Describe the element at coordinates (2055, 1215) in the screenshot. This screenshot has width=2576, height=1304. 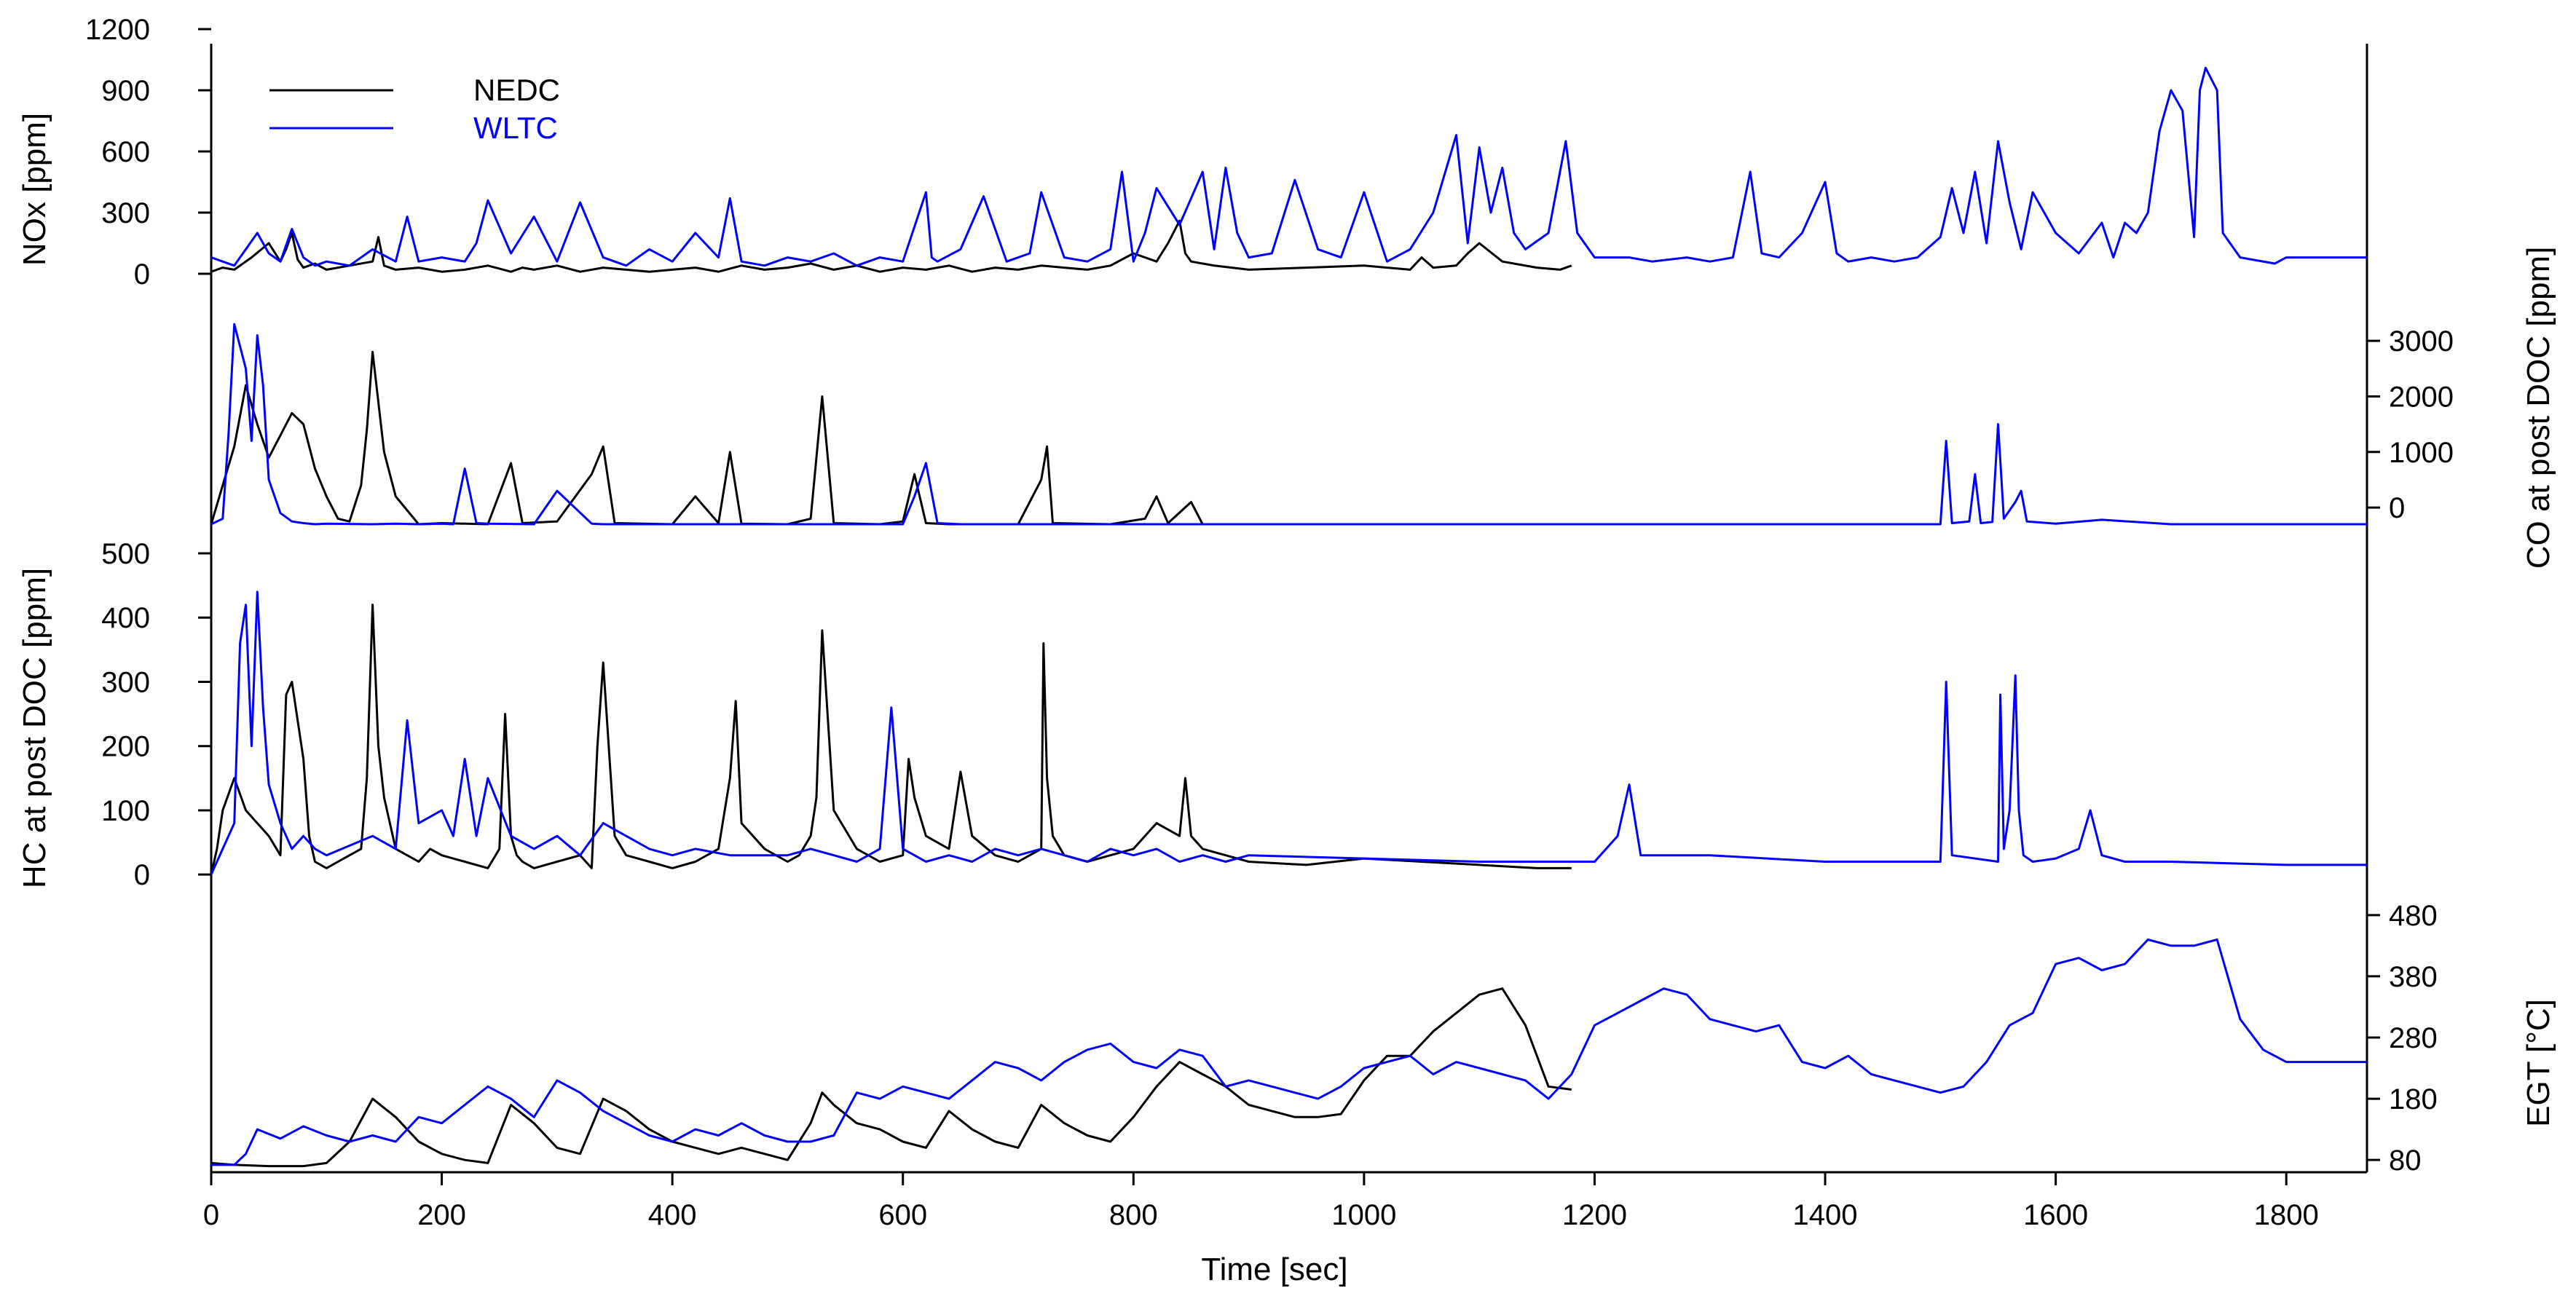
I see `x-tick-label: 1600` at that location.